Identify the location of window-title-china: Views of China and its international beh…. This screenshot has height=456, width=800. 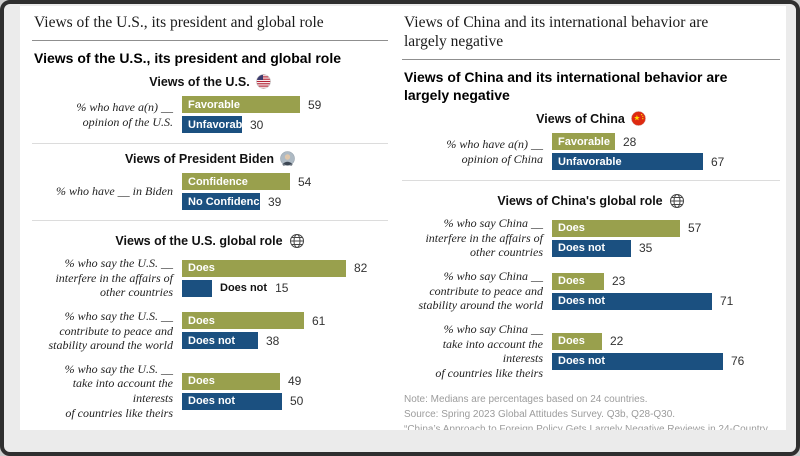
(591, 36).